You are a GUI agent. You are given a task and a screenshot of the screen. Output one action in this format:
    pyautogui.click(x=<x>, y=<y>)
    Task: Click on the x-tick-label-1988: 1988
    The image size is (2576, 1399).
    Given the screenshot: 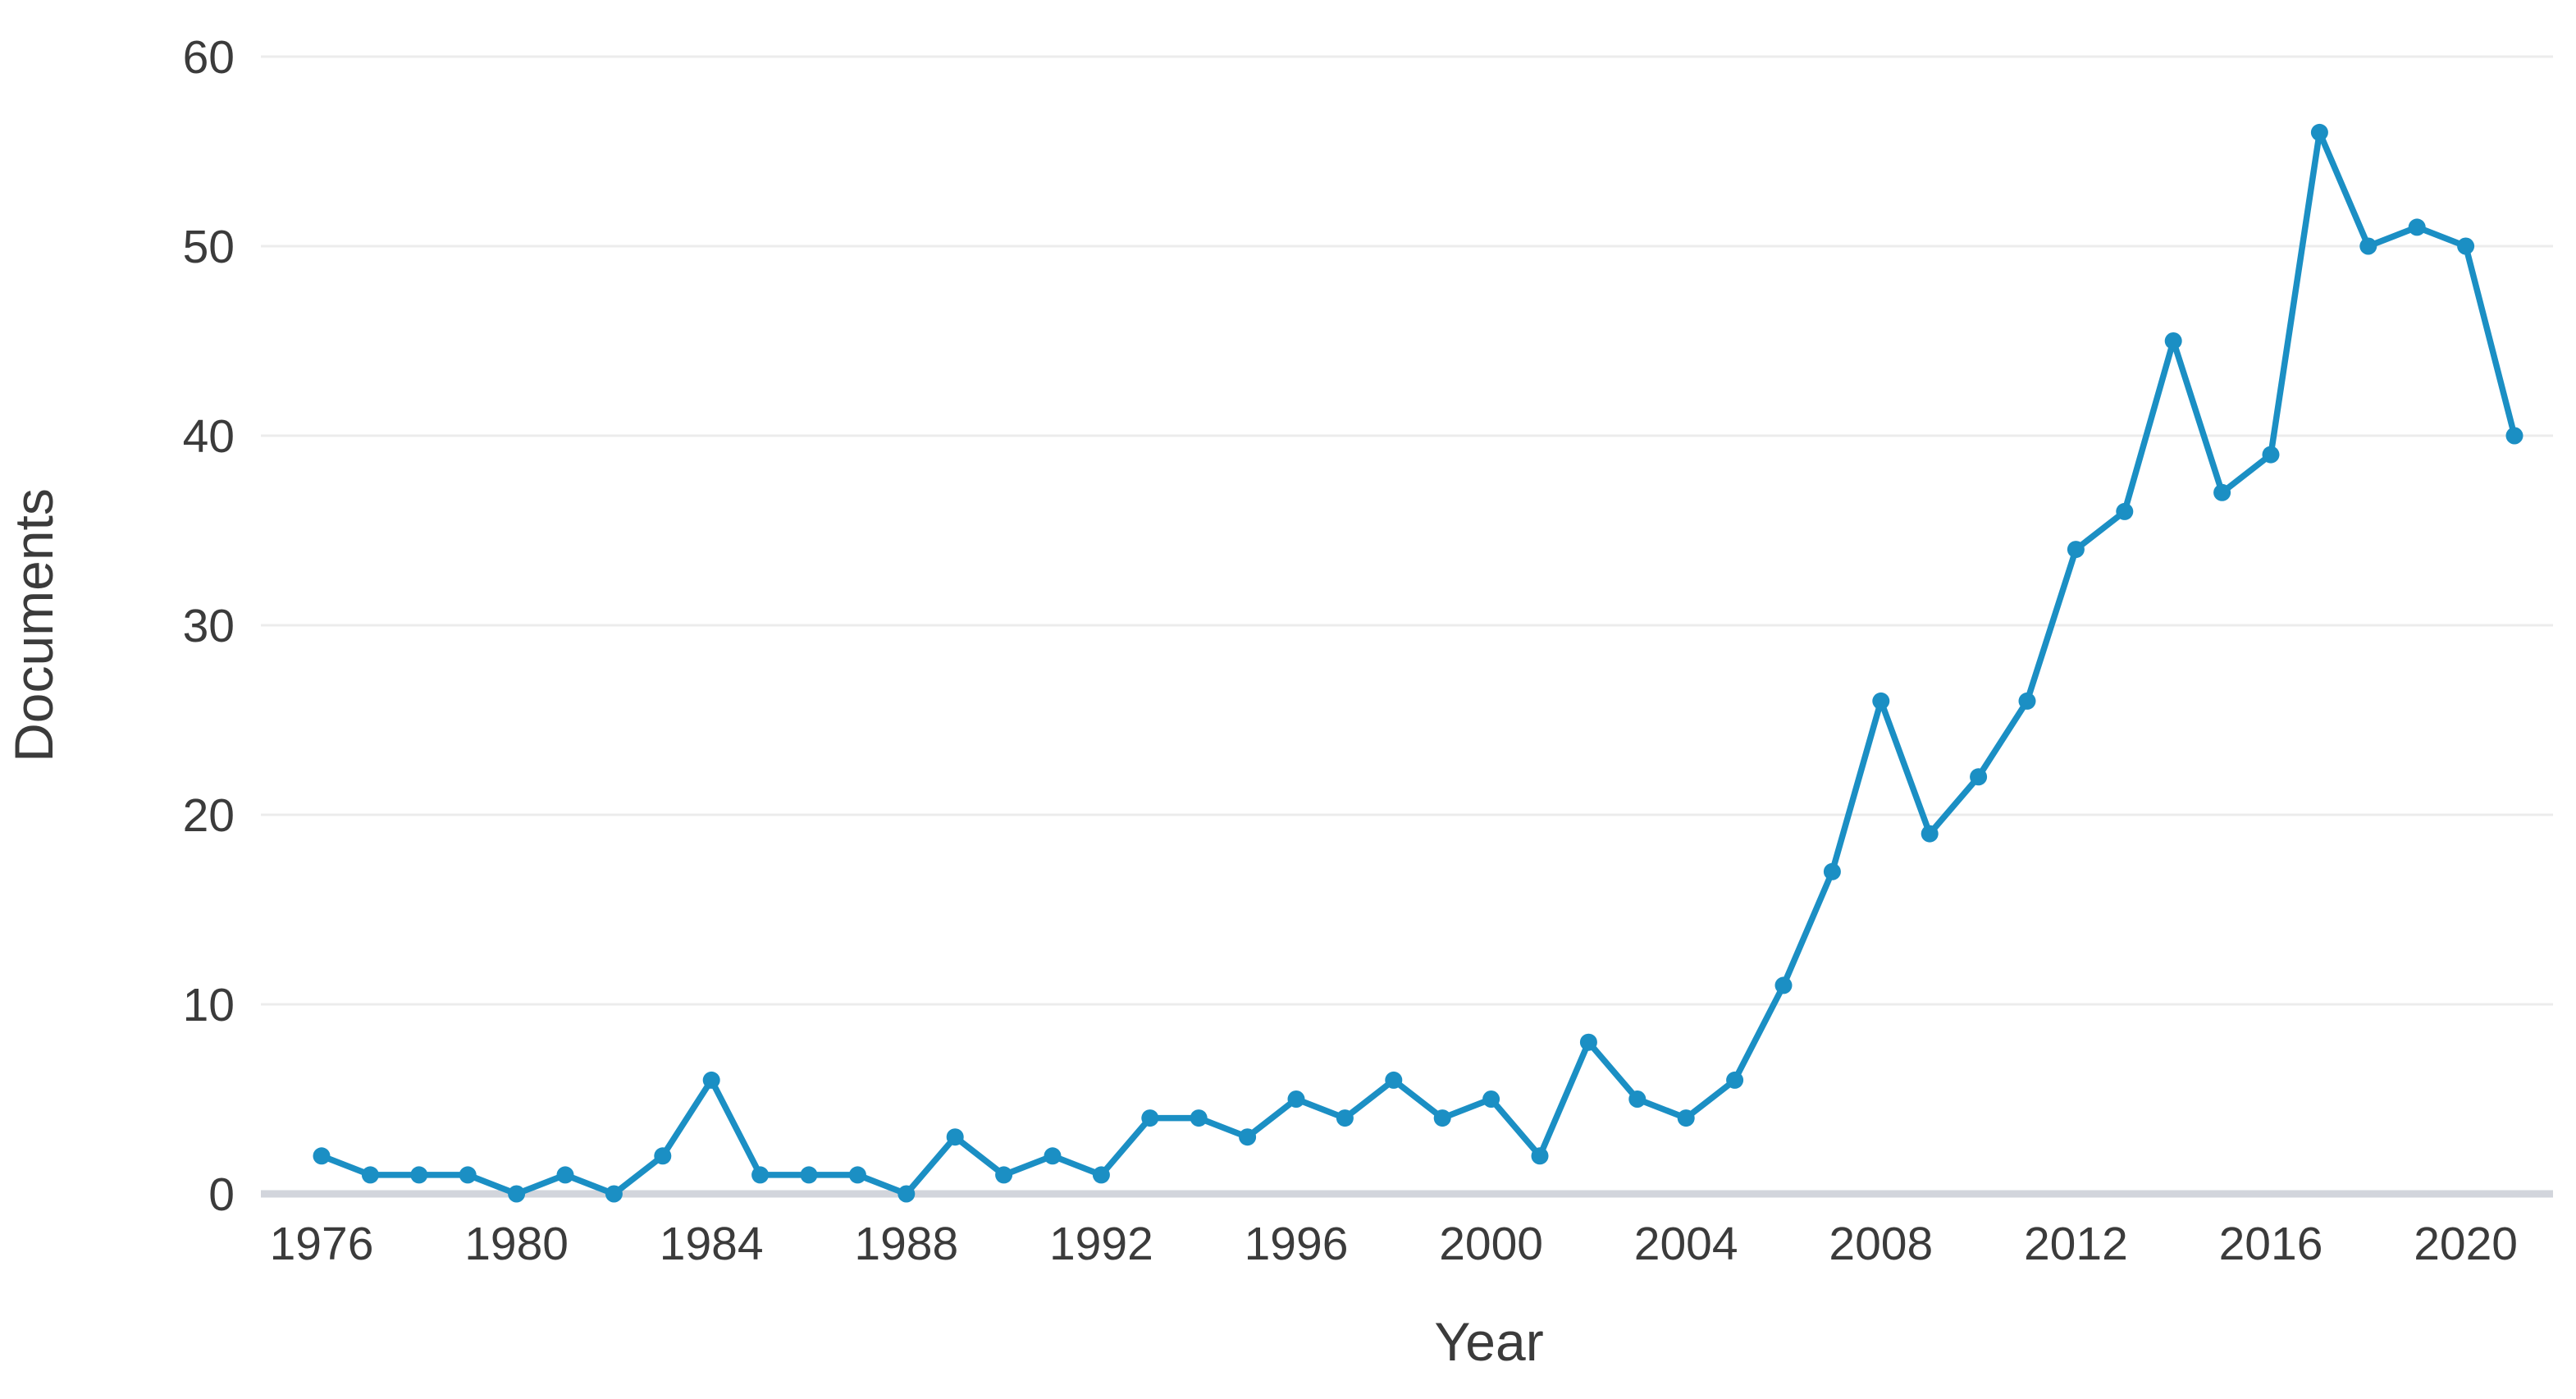 What is the action you would take?
    pyautogui.click(x=906, y=1244)
    